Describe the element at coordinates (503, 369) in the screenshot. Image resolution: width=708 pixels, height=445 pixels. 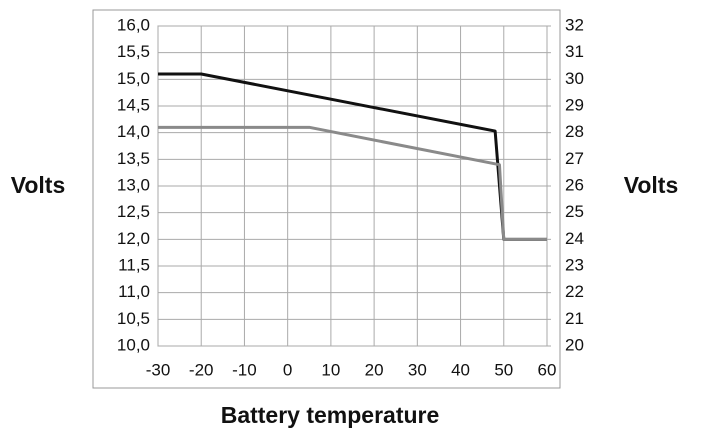
I see `x-tick-label: 50` at that location.